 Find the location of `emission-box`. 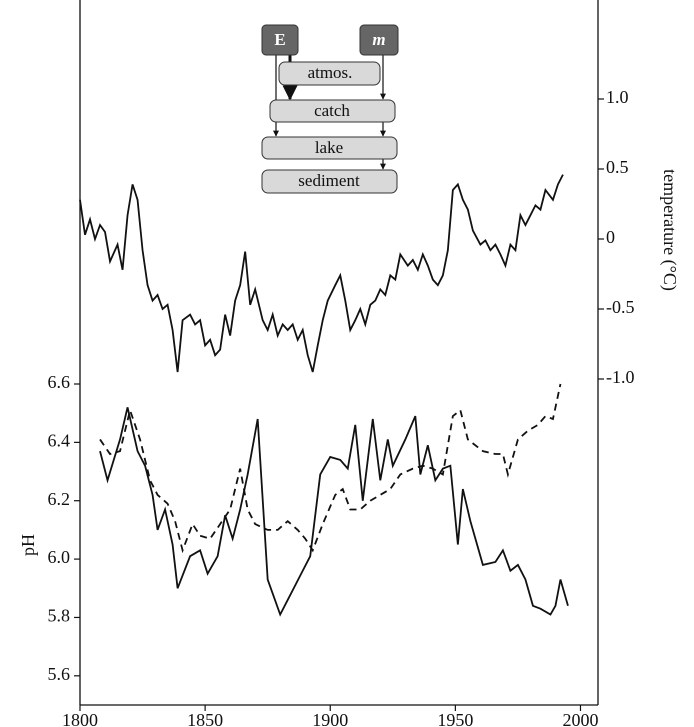

emission-box is located at coordinates (280, 40).